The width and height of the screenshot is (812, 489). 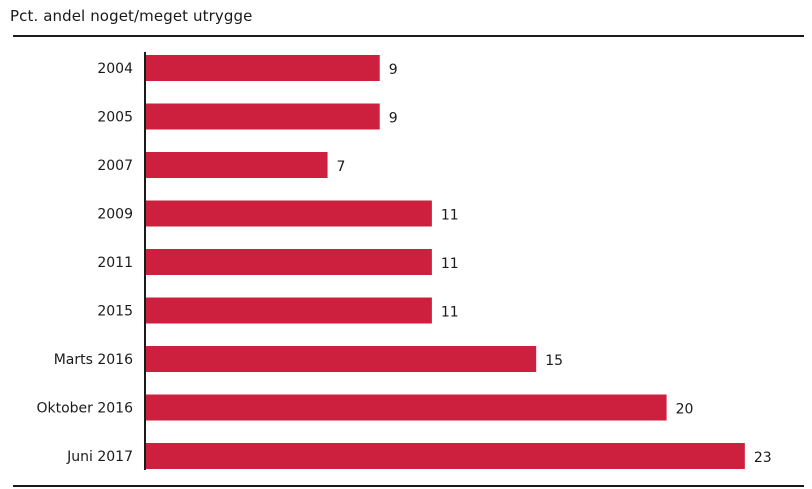 I want to click on value-label-8: 23, so click(x=763, y=458).